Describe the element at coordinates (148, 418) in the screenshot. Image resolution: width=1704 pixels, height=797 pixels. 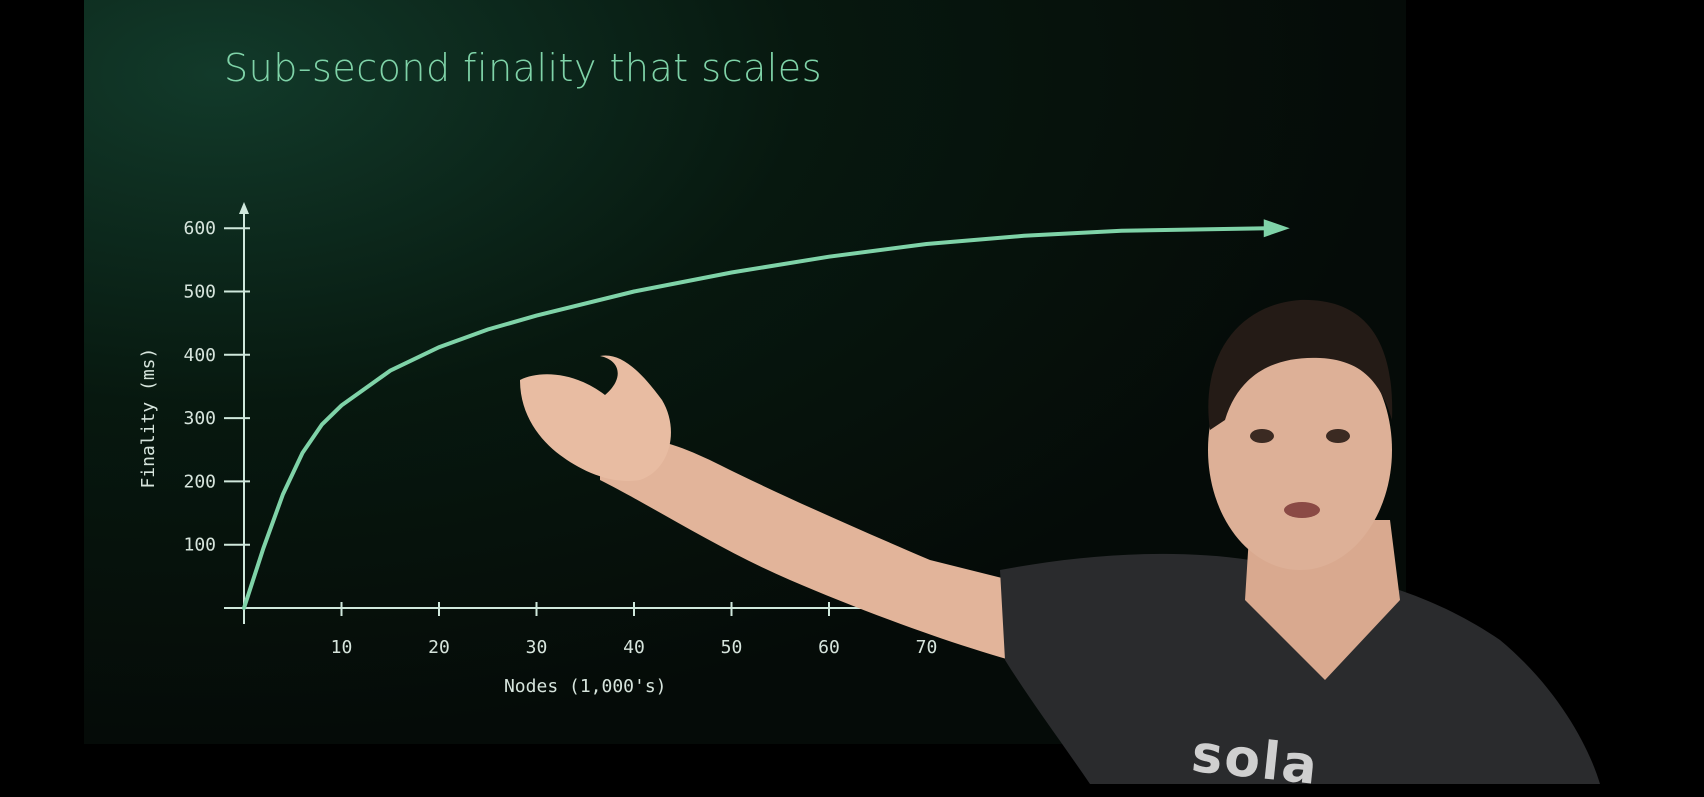
I see `y-axis-title: Finality (ms)` at that location.